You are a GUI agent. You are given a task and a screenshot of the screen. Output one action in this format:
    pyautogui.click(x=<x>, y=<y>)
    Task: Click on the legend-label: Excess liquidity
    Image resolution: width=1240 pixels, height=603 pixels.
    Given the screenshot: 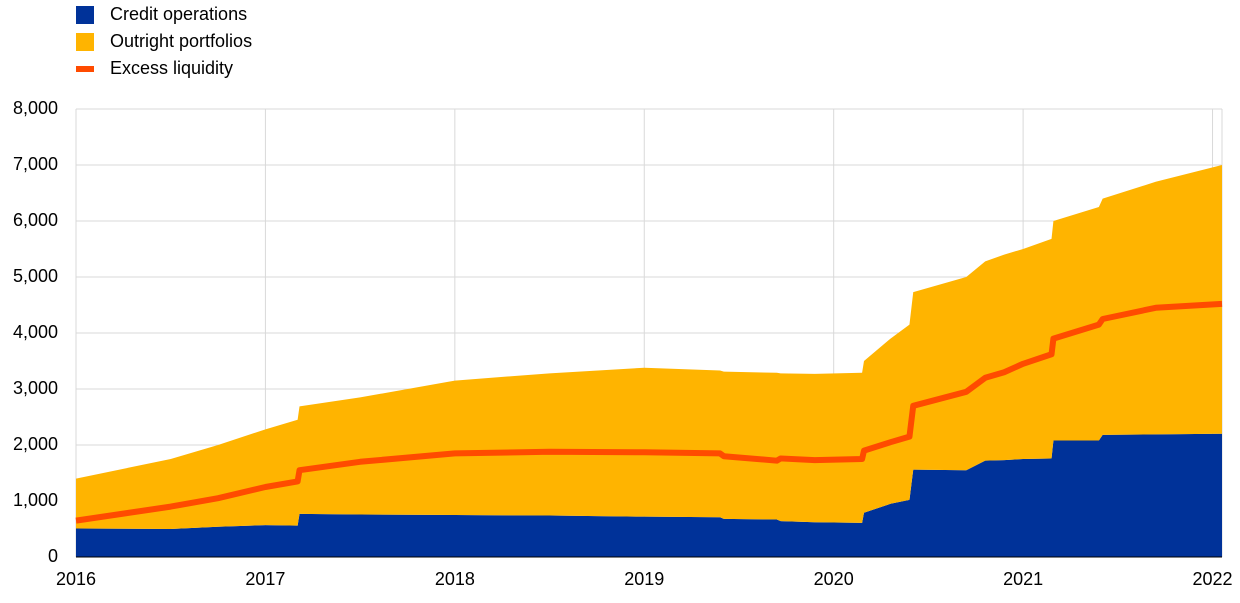 What is the action you would take?
    pyautogui.click(x=171, y=68)
    